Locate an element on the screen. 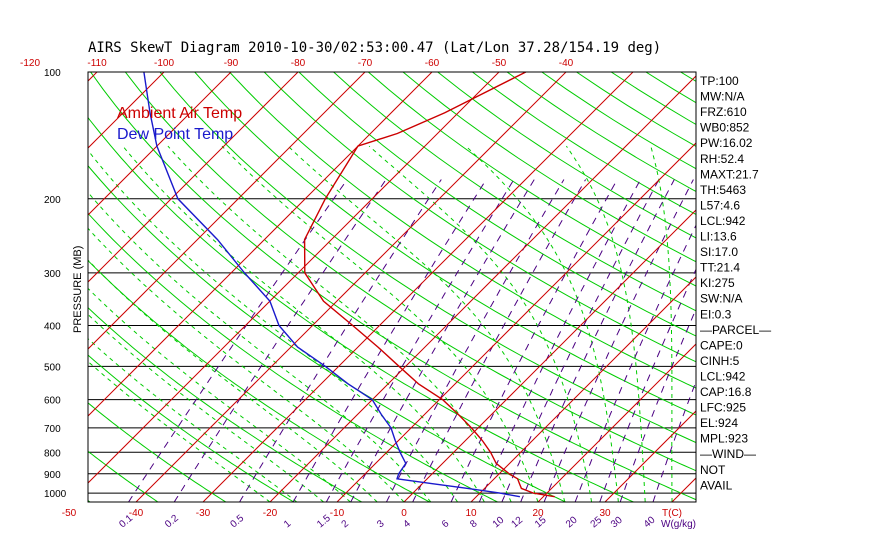 This screenshot has height=560, width=870. top-temp-tick-label: -50 is located at coordinates (499, 63).